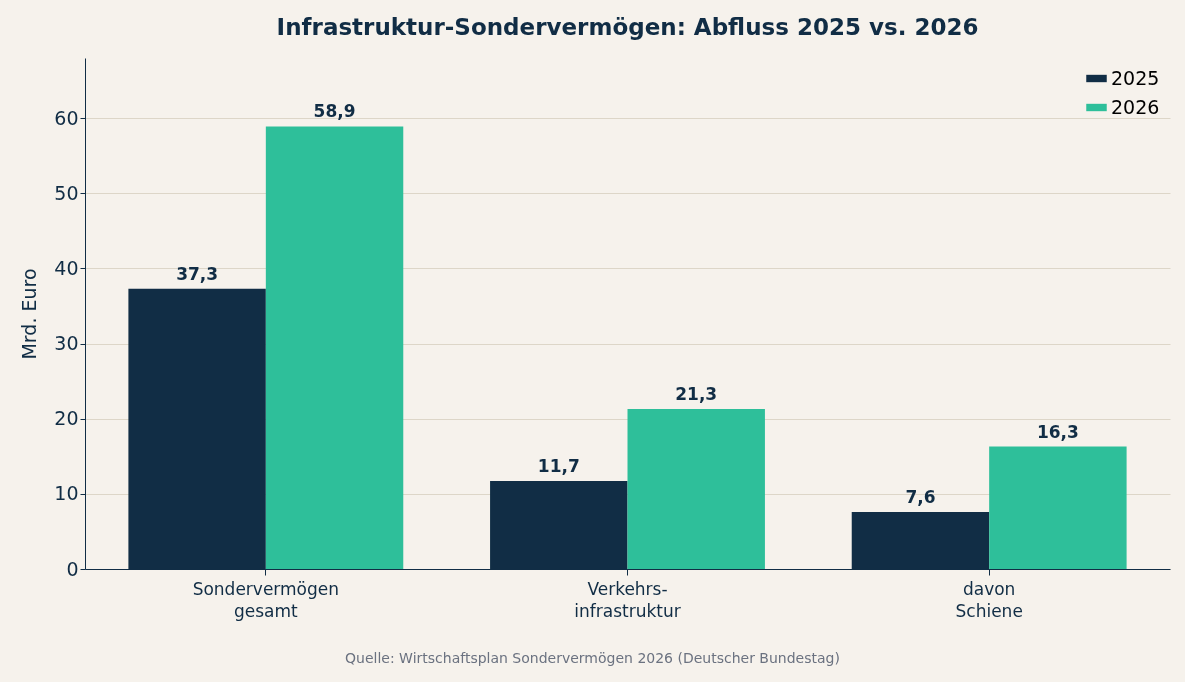 The width and height of the screenshot is (1185, 682). I want to click on data-label: 21,3, so click(696, 393).